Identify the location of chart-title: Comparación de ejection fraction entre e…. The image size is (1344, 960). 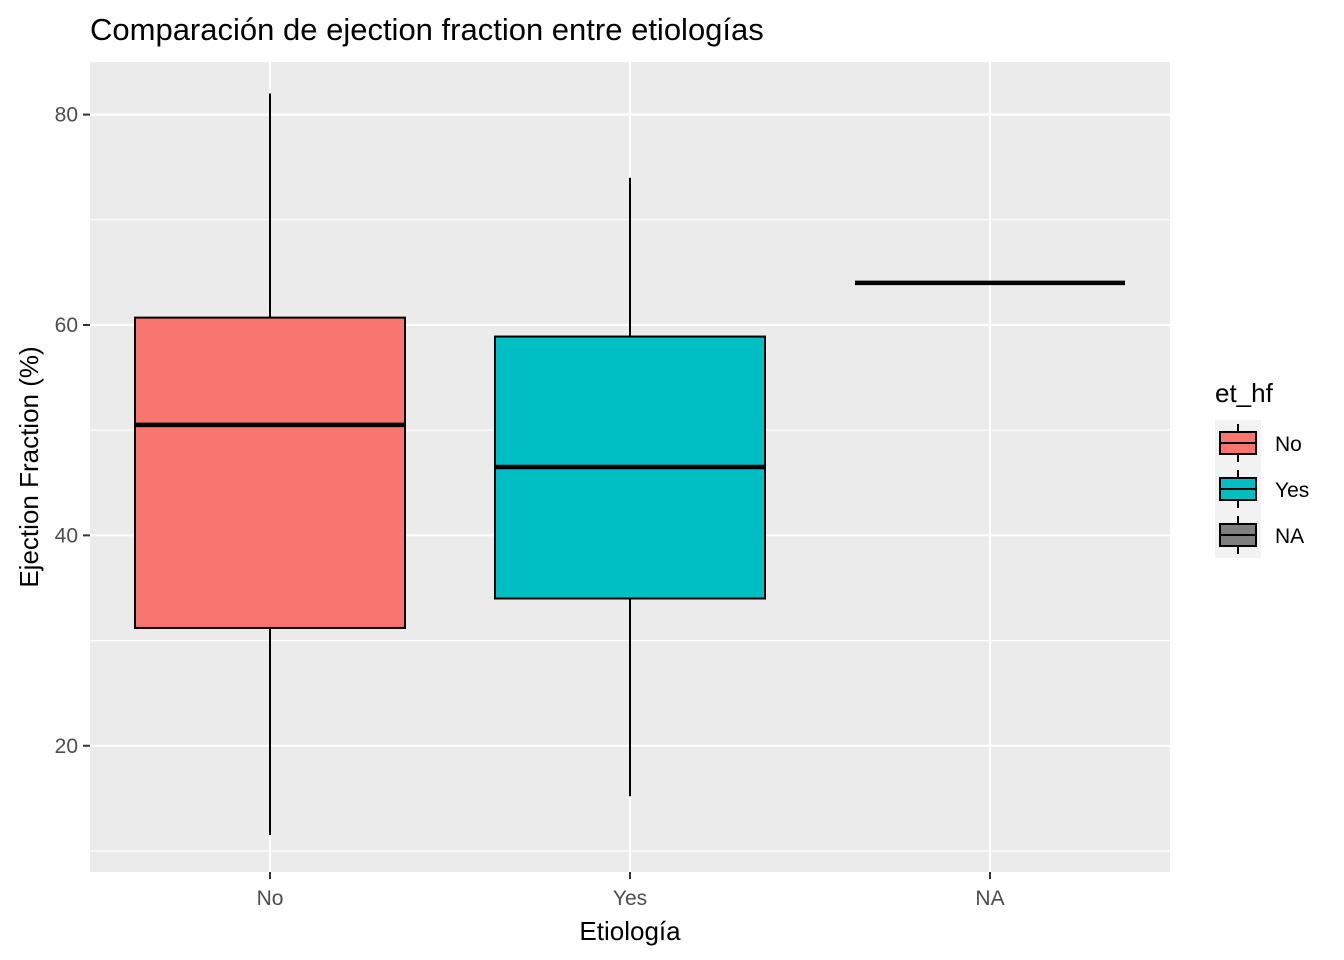
(427, 29).